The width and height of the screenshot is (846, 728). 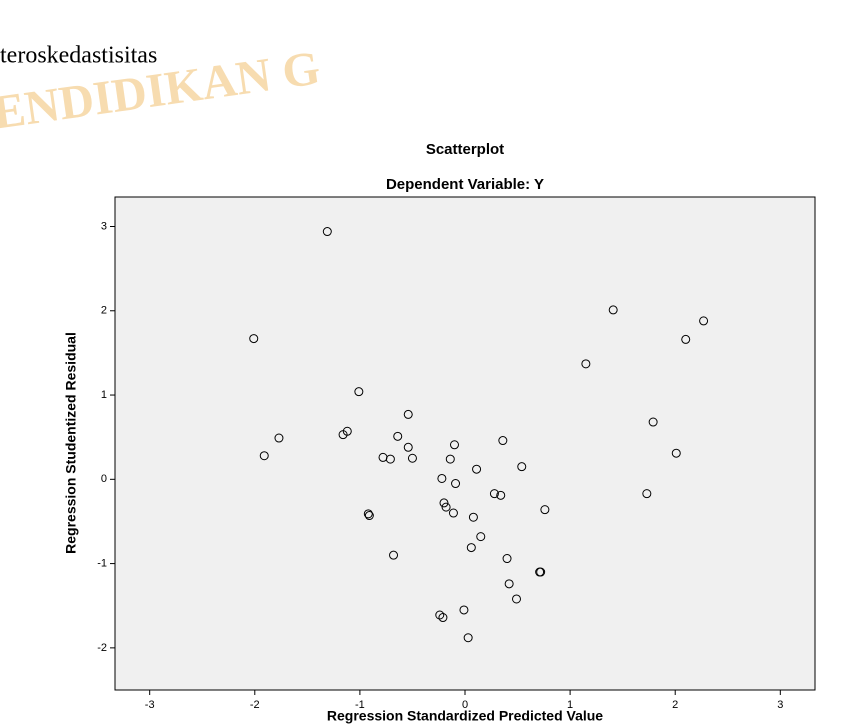 I want to click on y-tick-label: 1, so click(x=104, y=395).